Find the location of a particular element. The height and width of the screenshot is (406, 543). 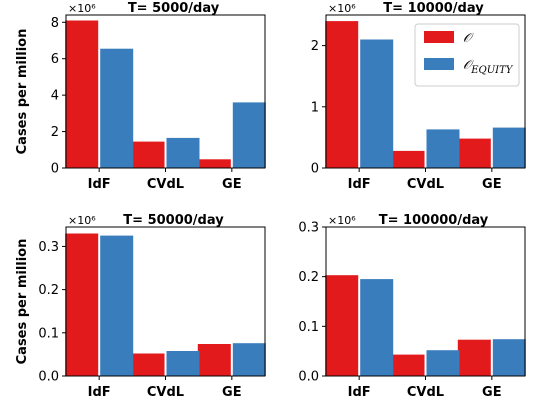

chart-title: T= 100000/day is located at coordinates (434, 220).